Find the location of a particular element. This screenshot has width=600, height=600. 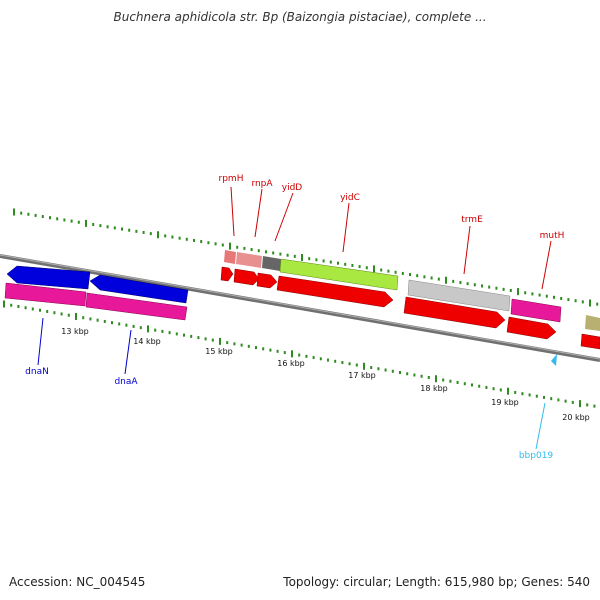

cds-bar-yidD is located at coordinates (271, 263).